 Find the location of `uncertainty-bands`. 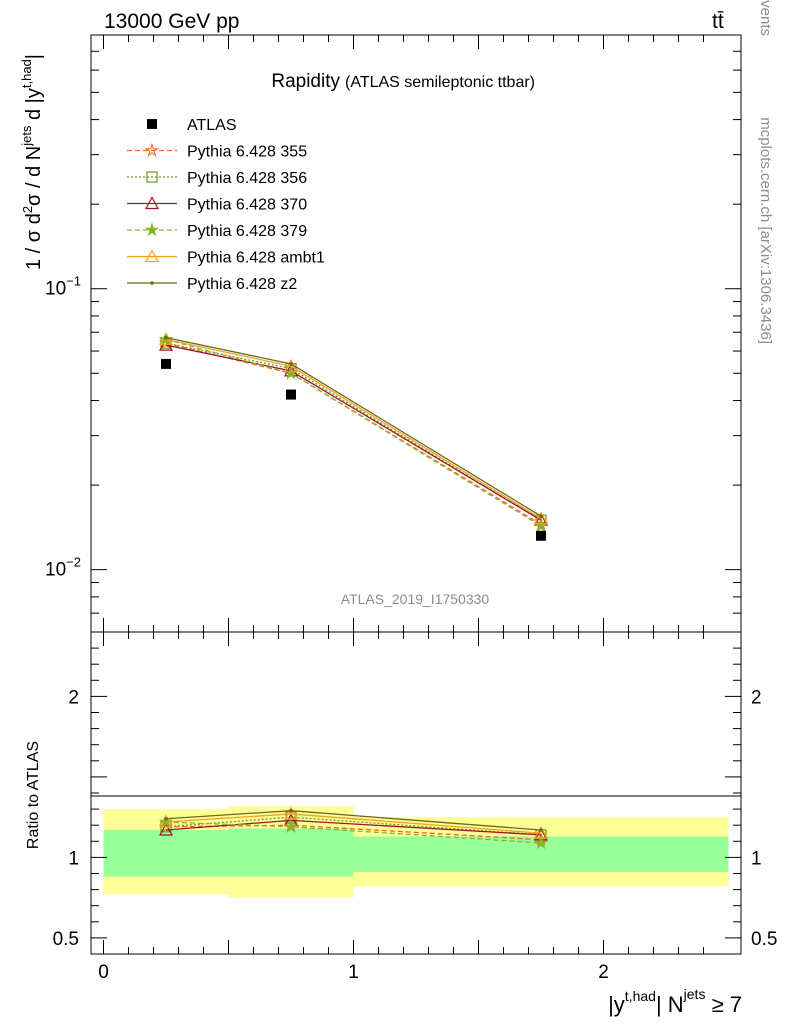

uncertainty-bands is located at coordinates (416, 851).